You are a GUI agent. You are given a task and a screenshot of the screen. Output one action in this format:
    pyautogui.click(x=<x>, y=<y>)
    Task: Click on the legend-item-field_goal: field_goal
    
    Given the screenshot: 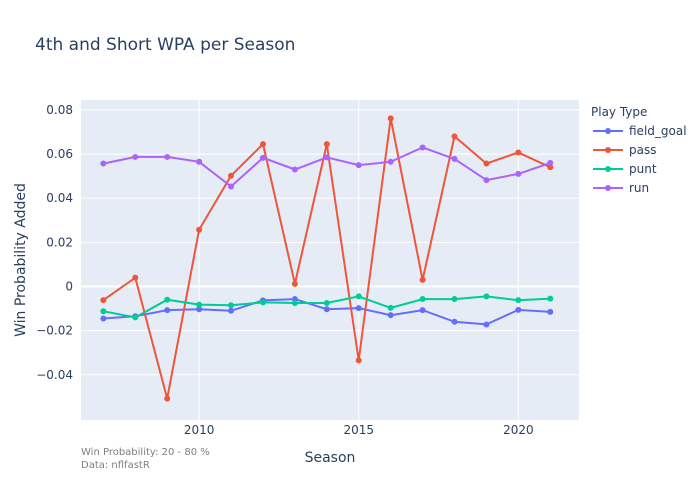 What is the action you would take?
    pyautogui.click(x=640, y=131)
    